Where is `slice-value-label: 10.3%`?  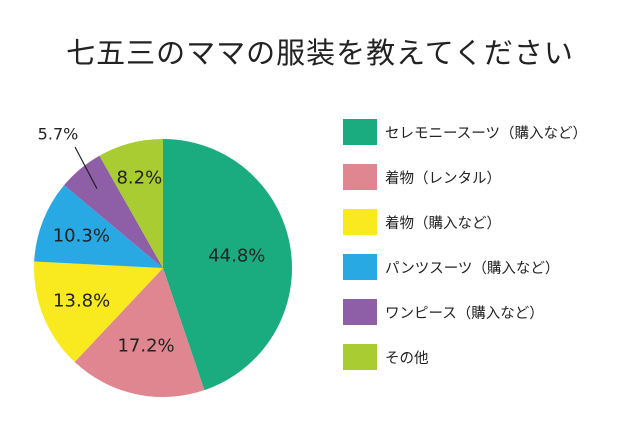 slice-value-label: 10.3% is located at coordinates (81, 235).